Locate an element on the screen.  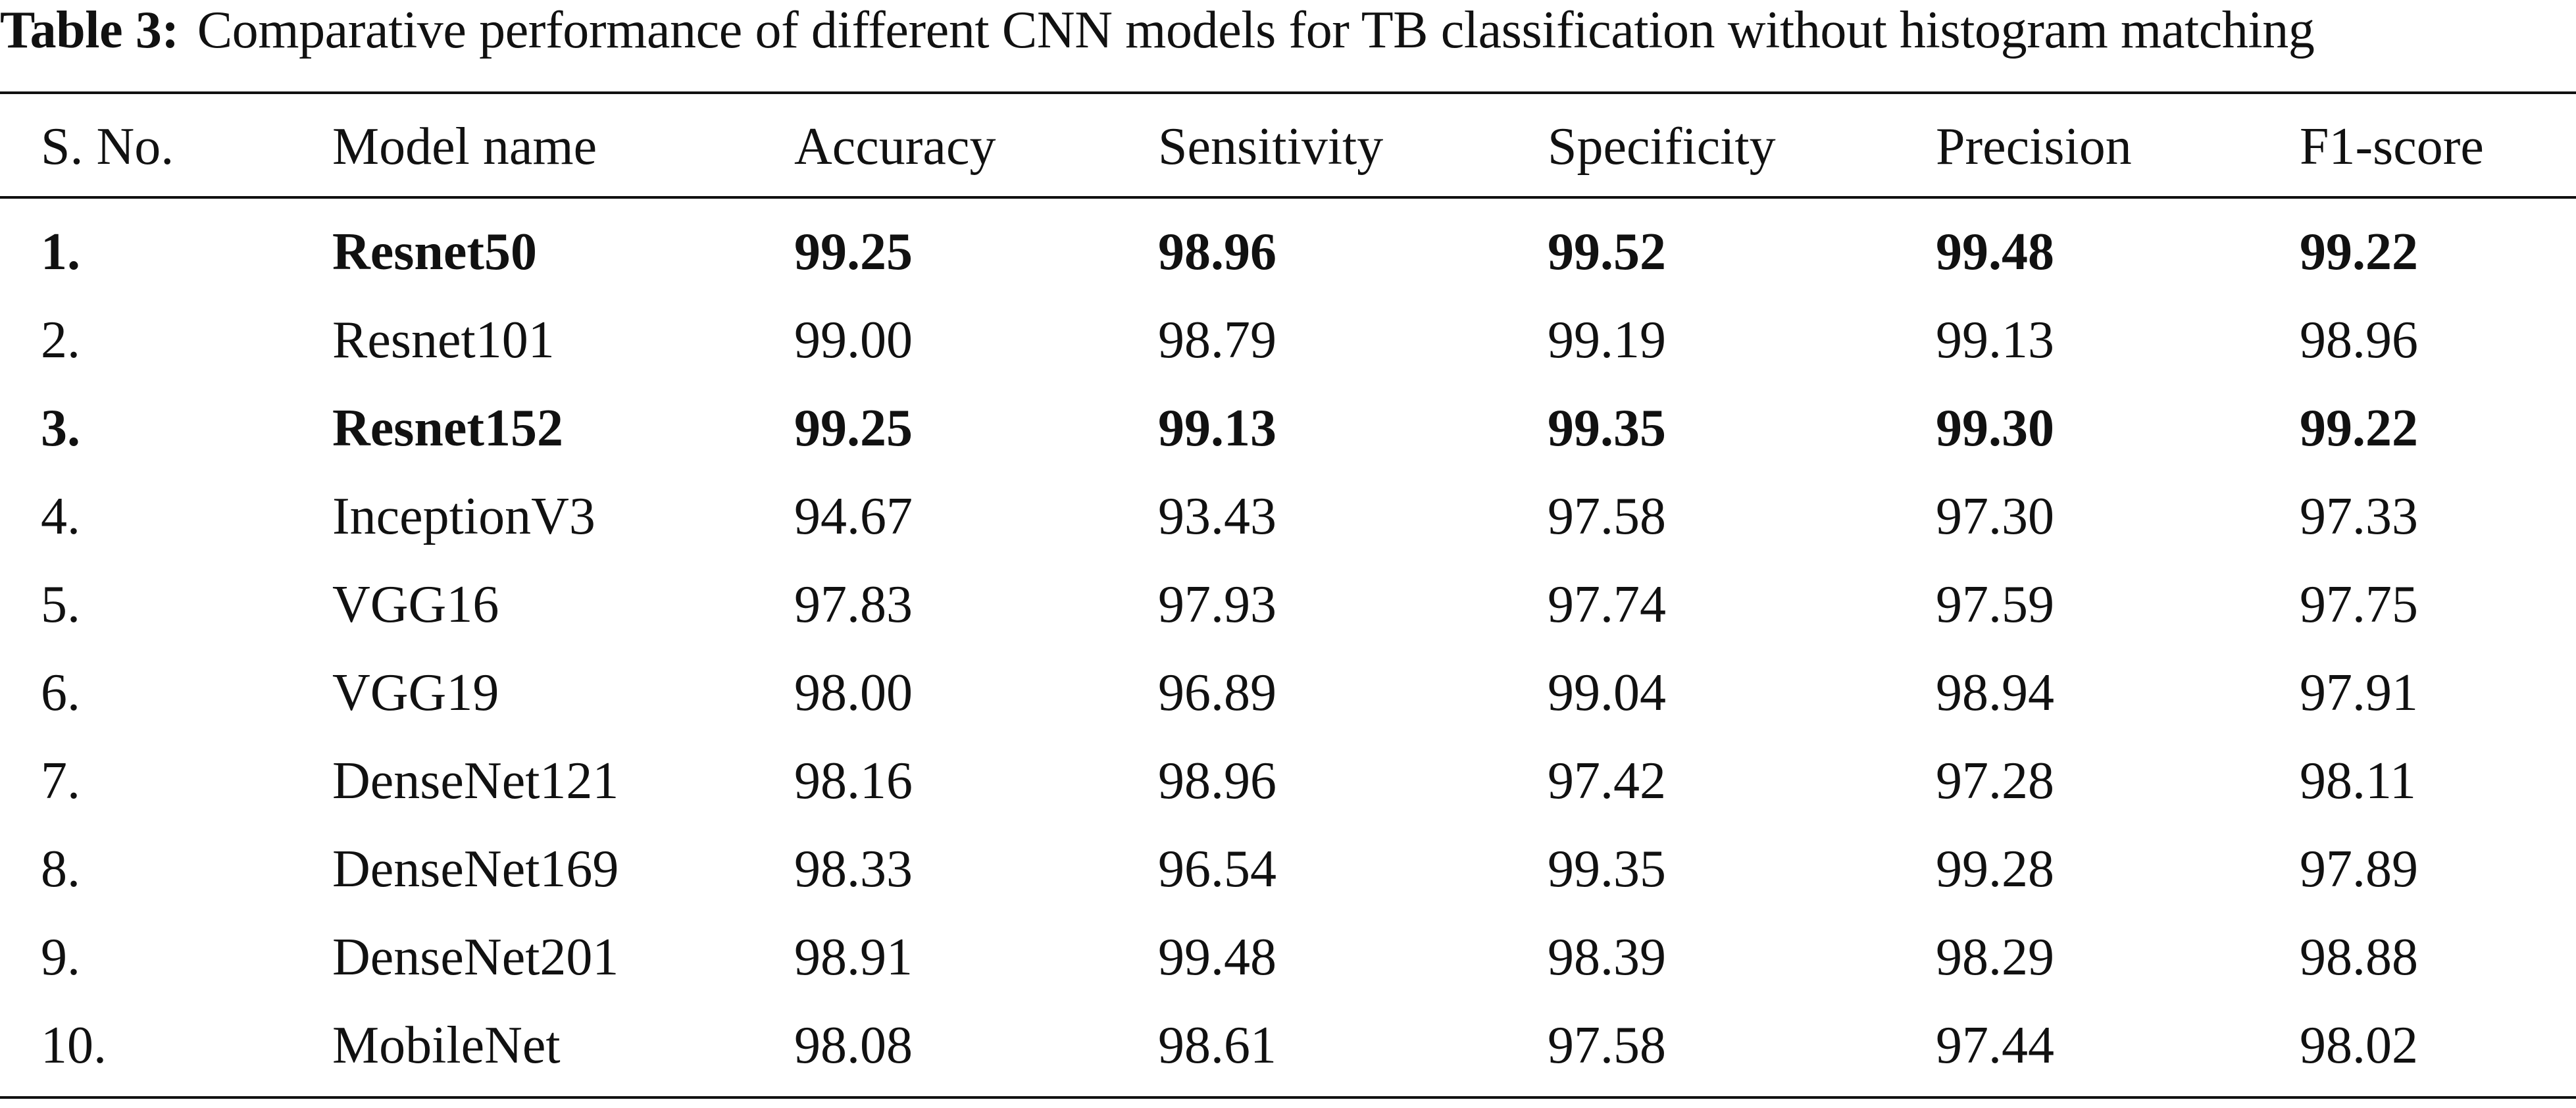
cell-accuracy: 98.08 is located at coordinates (854, 1045).